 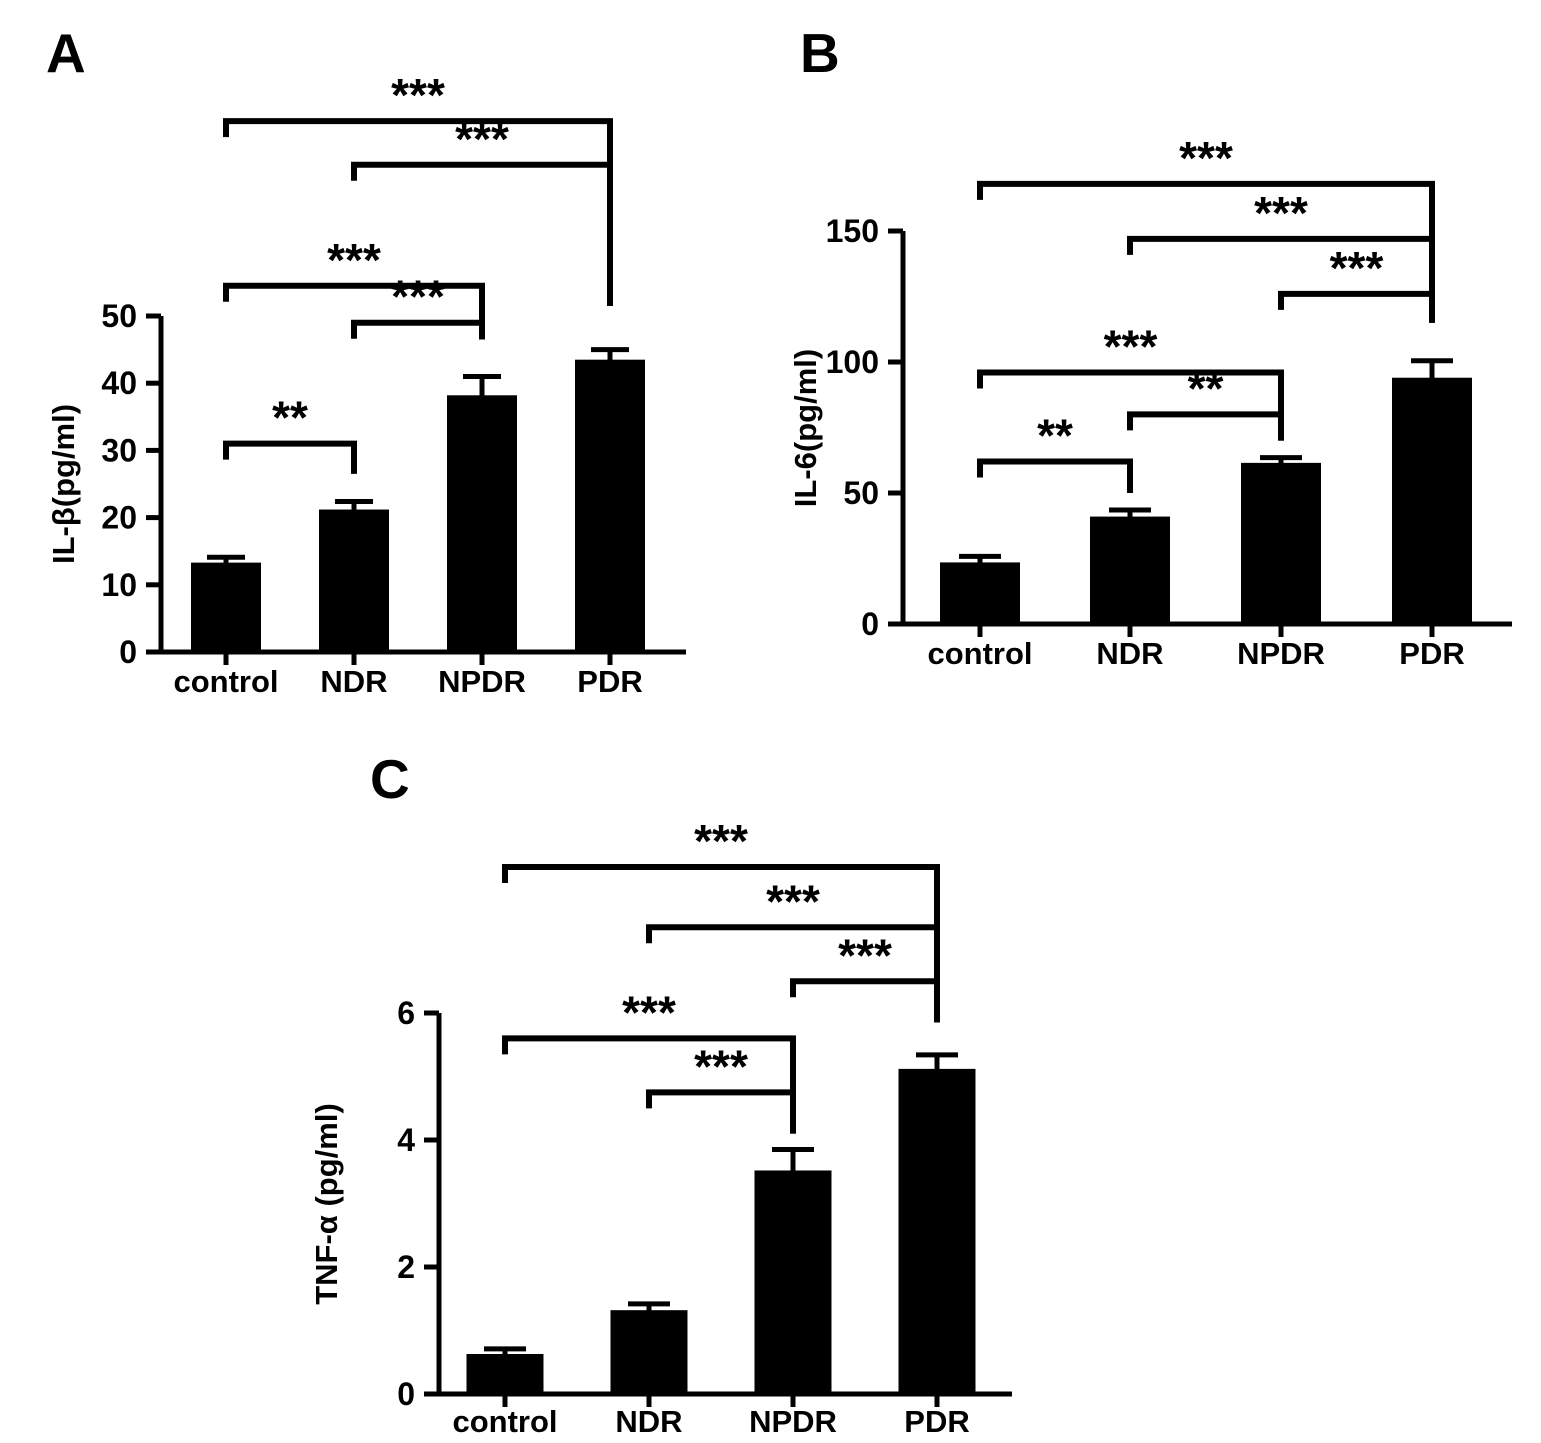 What do you see at coordinates (119, 518) in the screenshot?
I see `y-tick-label-20: 20` at bounding box center [119, 518].